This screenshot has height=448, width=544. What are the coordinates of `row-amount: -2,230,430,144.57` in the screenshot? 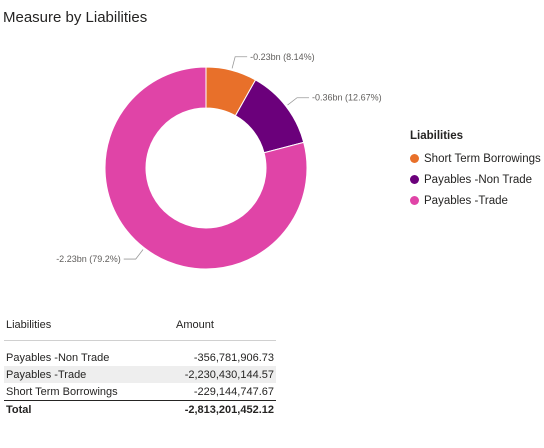 It's located at (229, 374).